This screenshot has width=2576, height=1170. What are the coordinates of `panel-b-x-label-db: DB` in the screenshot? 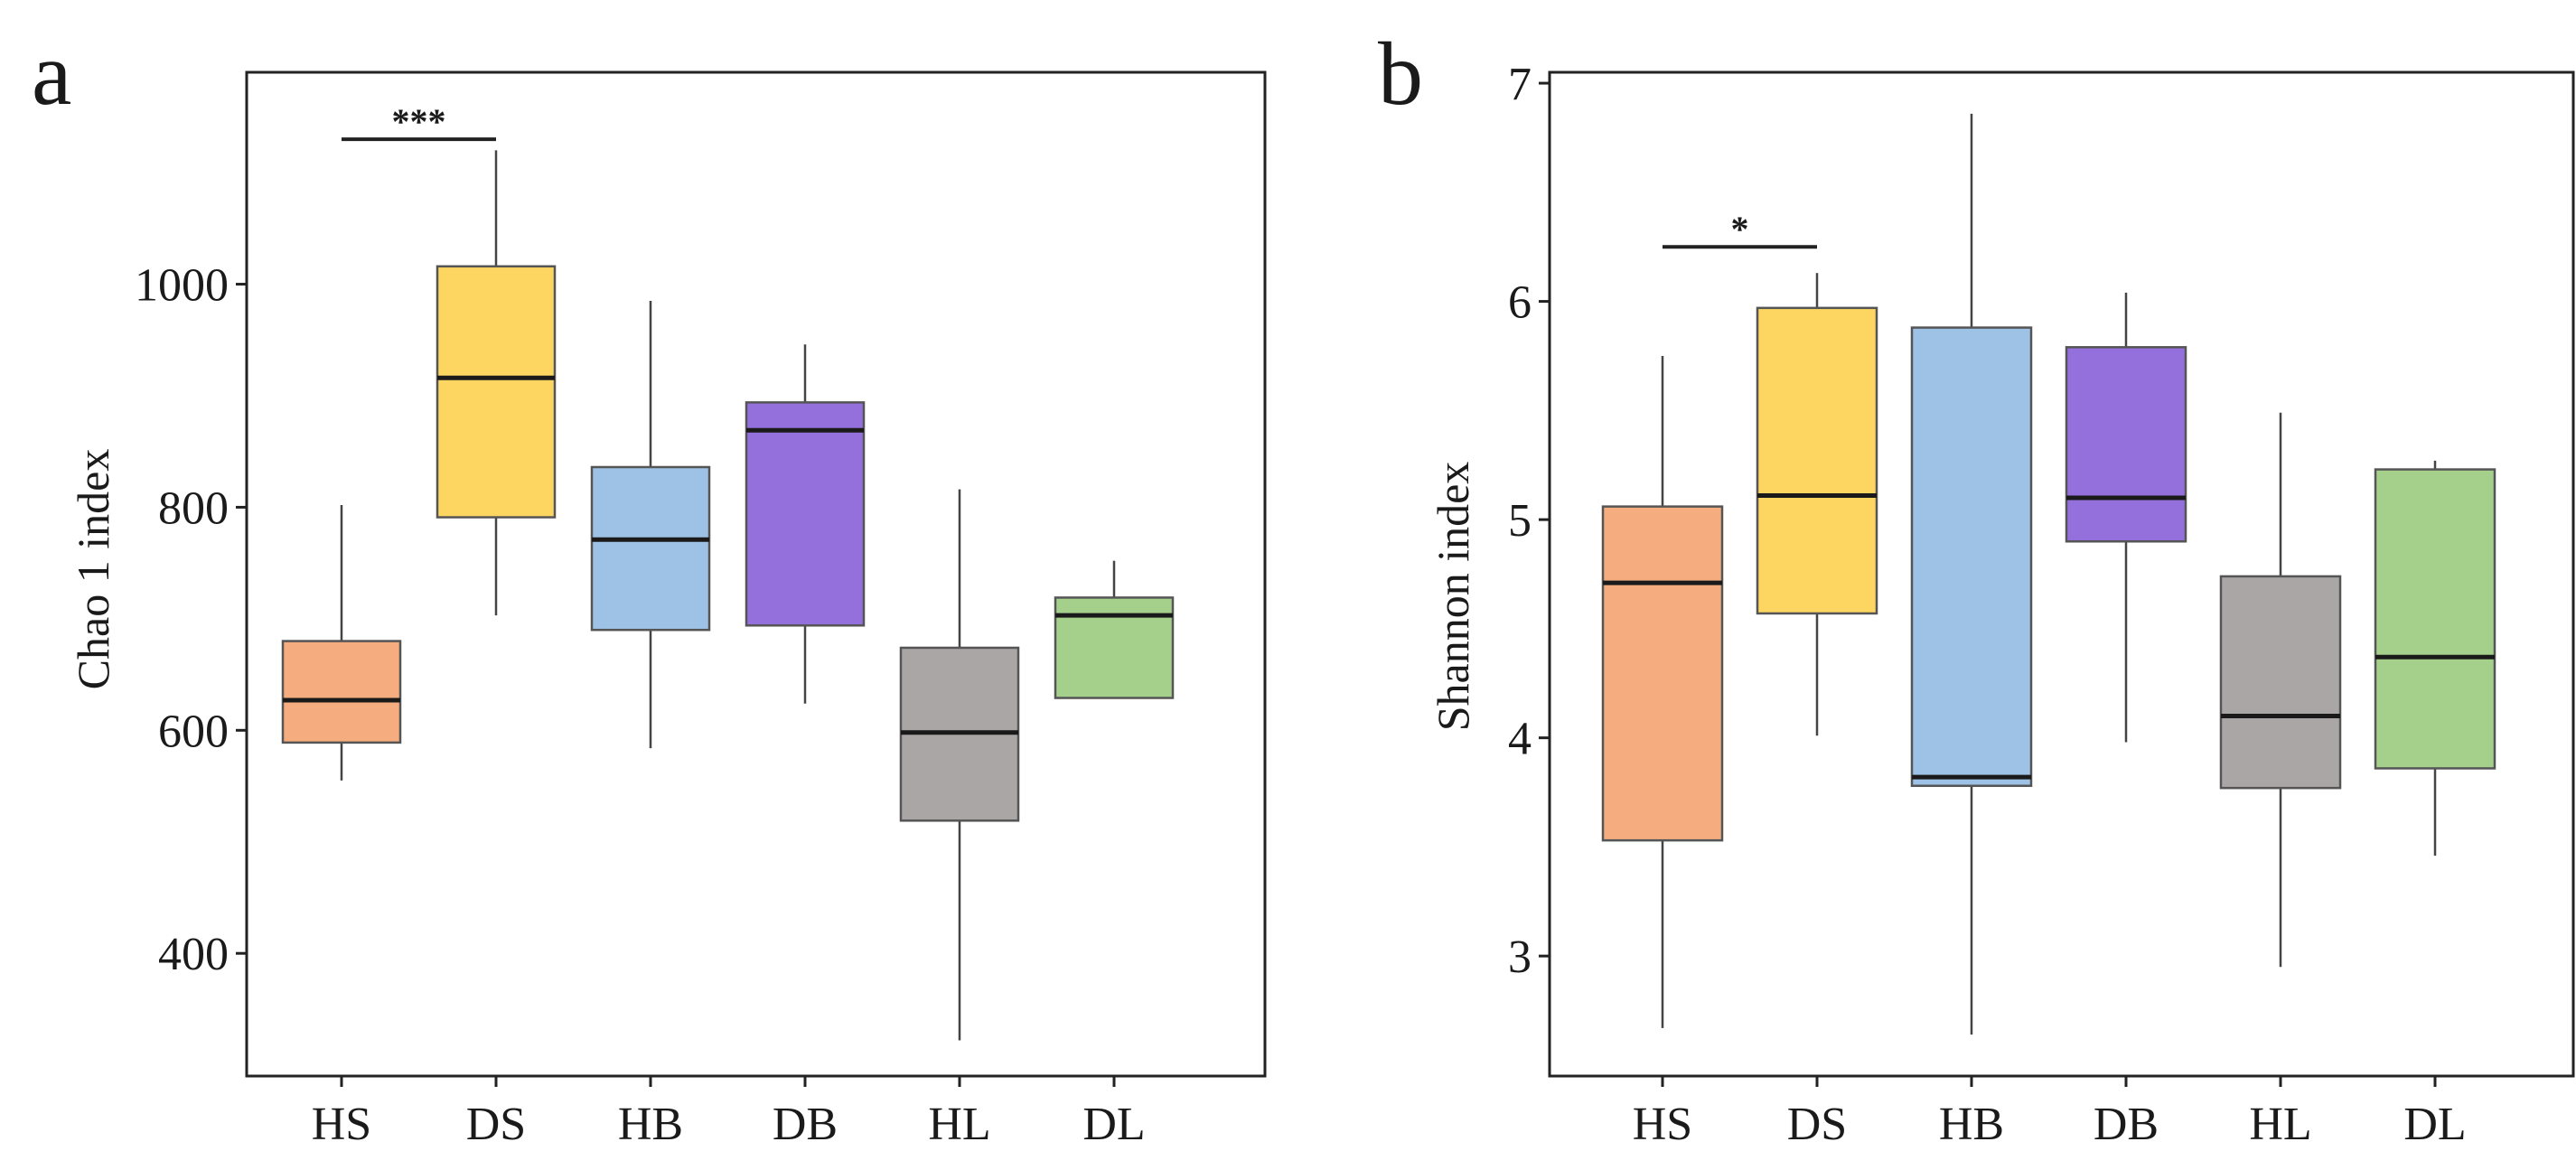 It's located at (2126, 1124).